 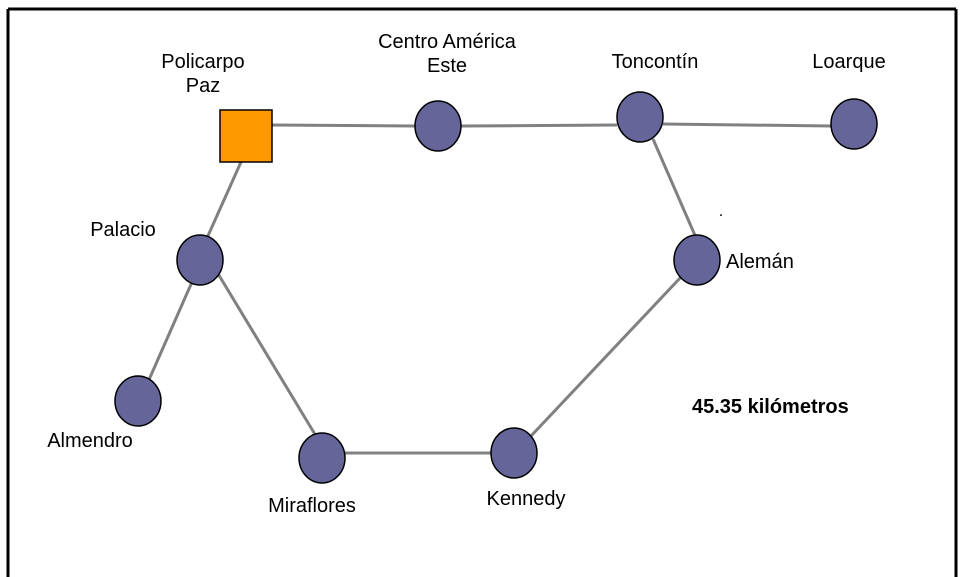 What do you see at coordinates (640, 117) in the screenshot?
I see `toncontin-node` at bounding box center [640, 117].